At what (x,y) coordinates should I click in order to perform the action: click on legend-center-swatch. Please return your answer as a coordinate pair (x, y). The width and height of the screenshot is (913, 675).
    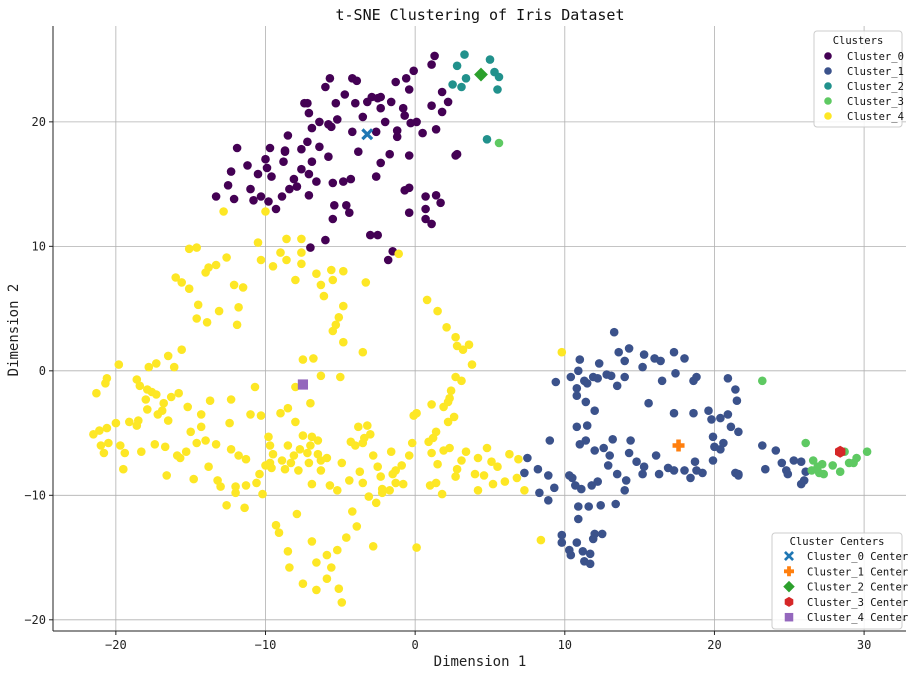
    Looking at the image, I should click on (789, 571).